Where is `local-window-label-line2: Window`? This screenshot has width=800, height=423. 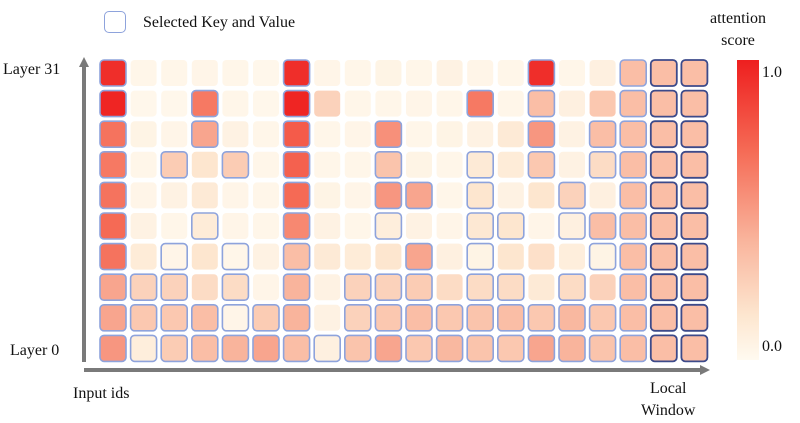
local-window-label-line2: Window is located at coordinates (668, 410).